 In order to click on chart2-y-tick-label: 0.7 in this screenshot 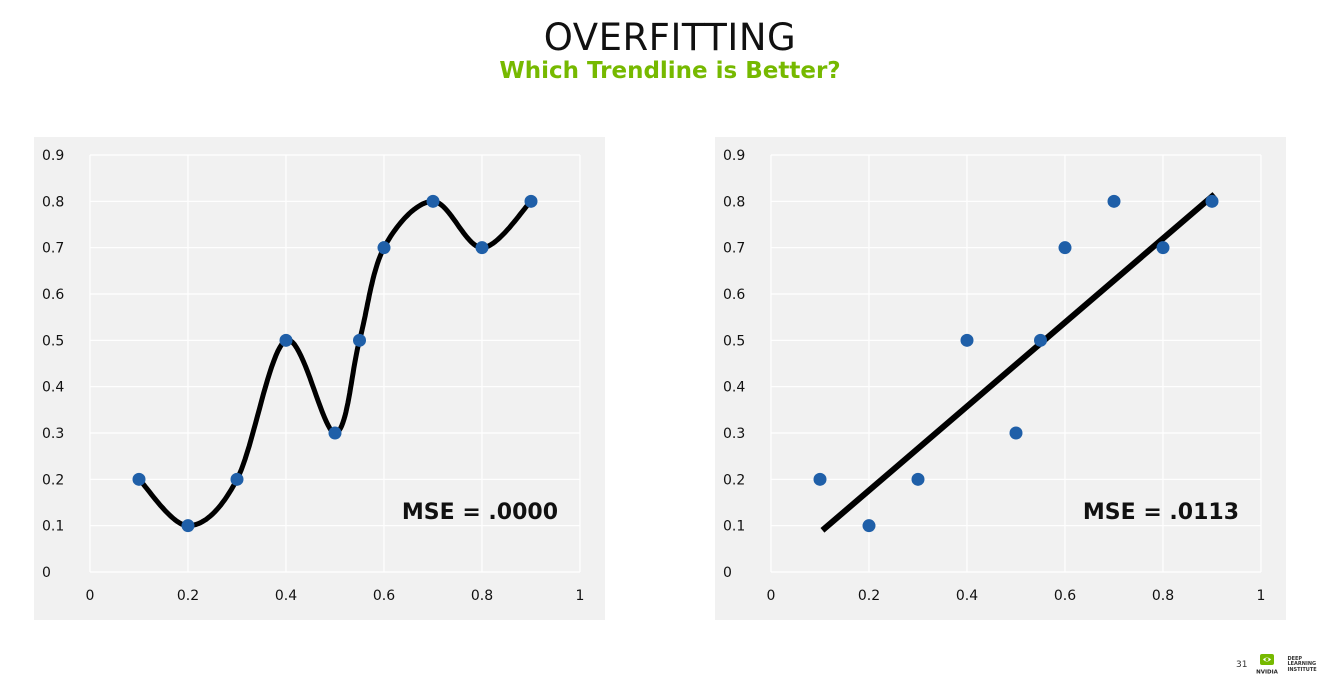, I will do `click(734, 249)`.